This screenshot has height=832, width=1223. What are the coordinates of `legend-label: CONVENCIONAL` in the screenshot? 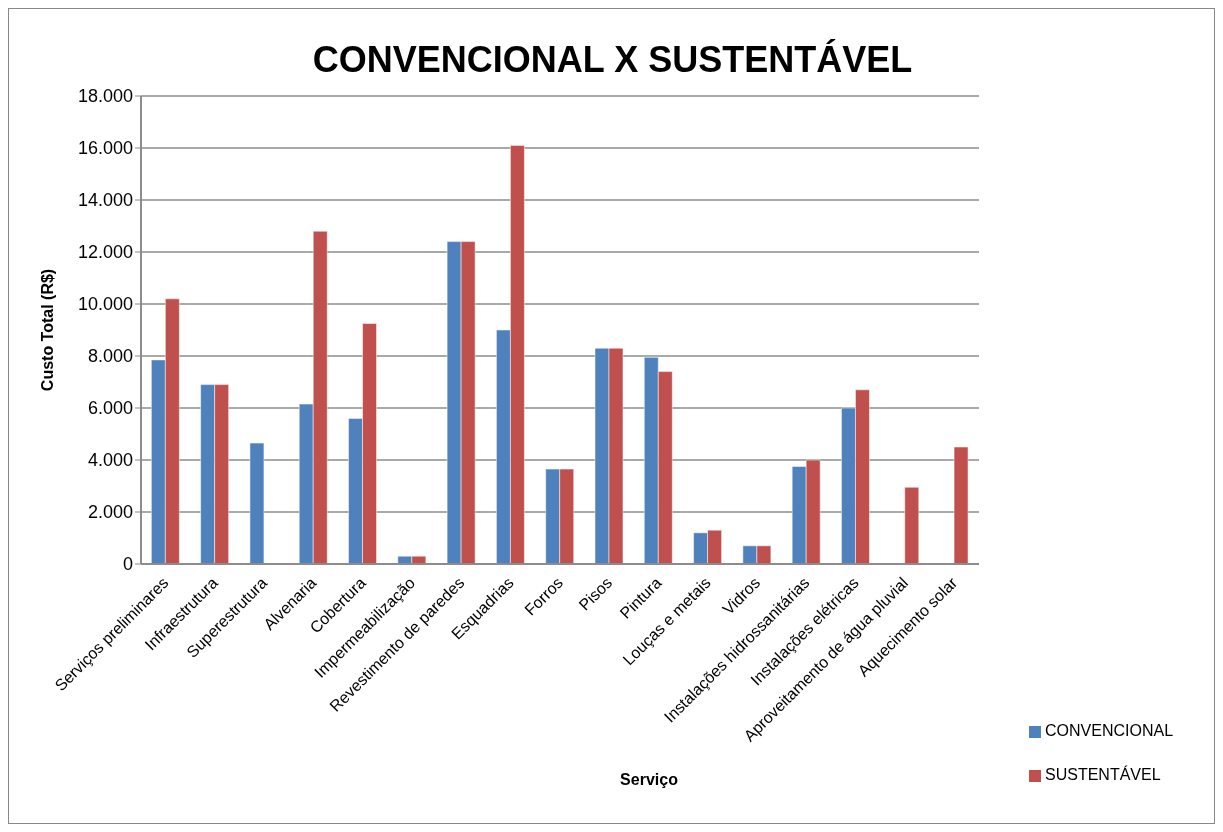 It's located at (1109, 730).